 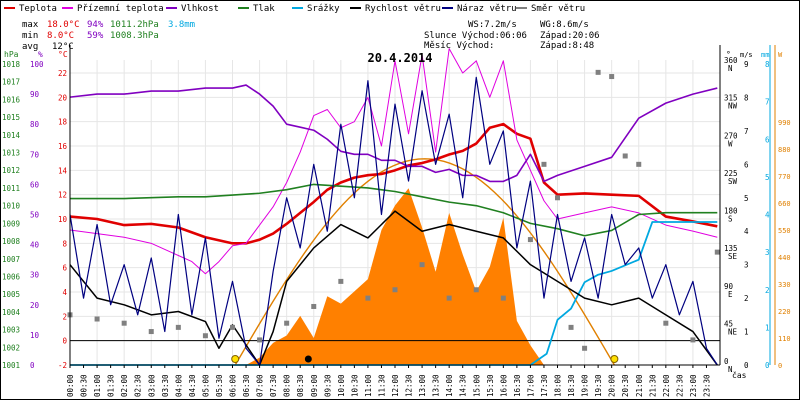 I want to click on min-pressure: 1008.3hPa, so click(x=134, y=36).